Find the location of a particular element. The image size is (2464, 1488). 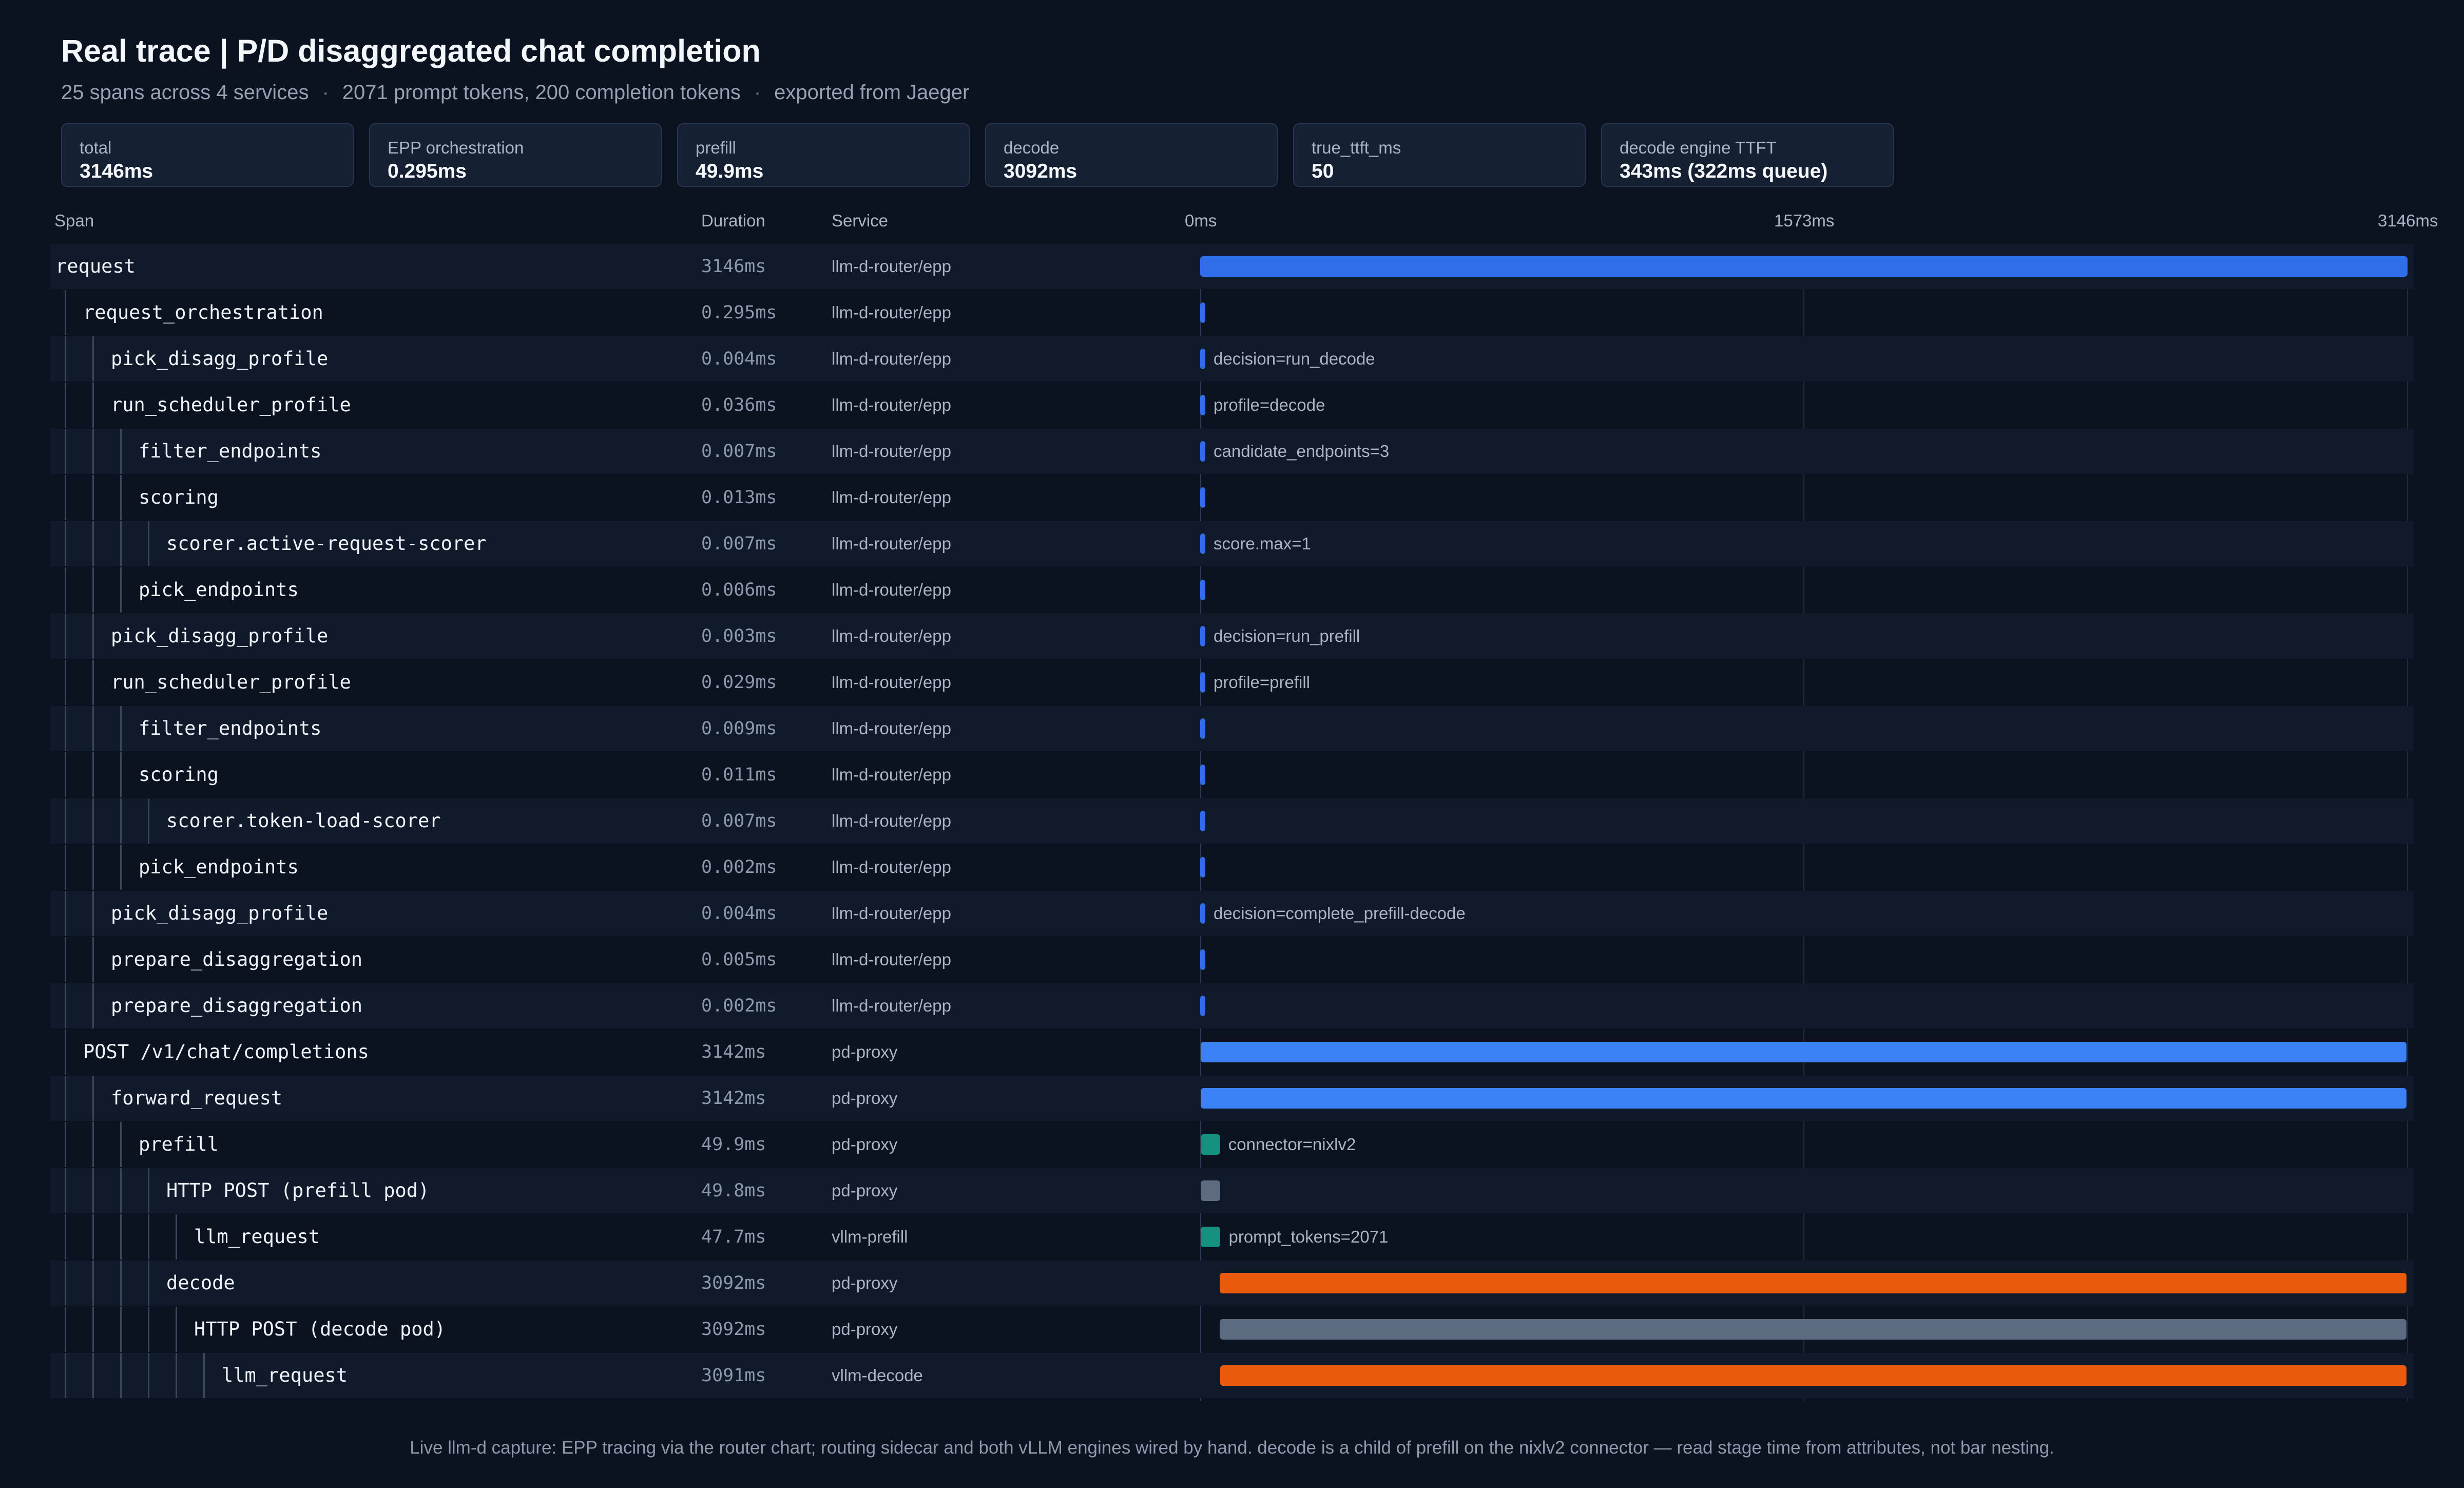

axis-tick-start: 0ms is located at coordinates (1201, 221).